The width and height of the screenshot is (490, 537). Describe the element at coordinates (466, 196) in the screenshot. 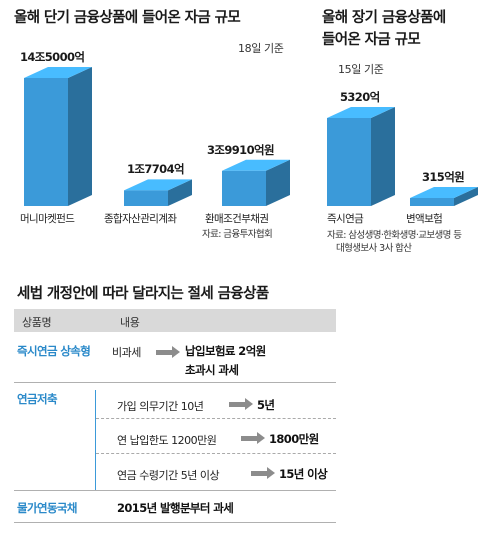

I see `chart2-bar-1-side` at that location.